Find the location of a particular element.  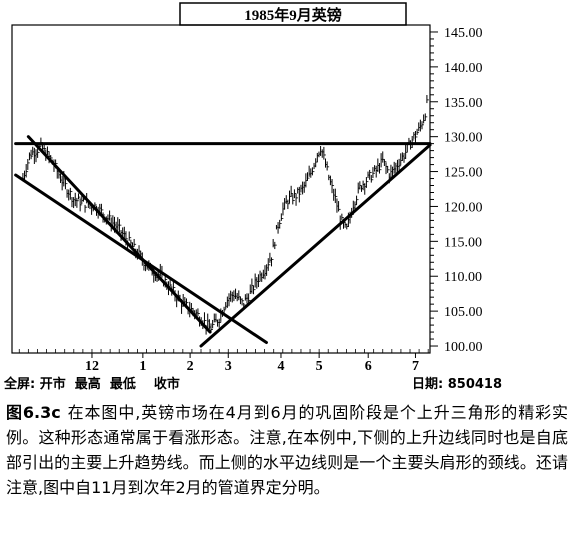

chart-title: 1985年9月英镑 is located at coordinates (293, 15).